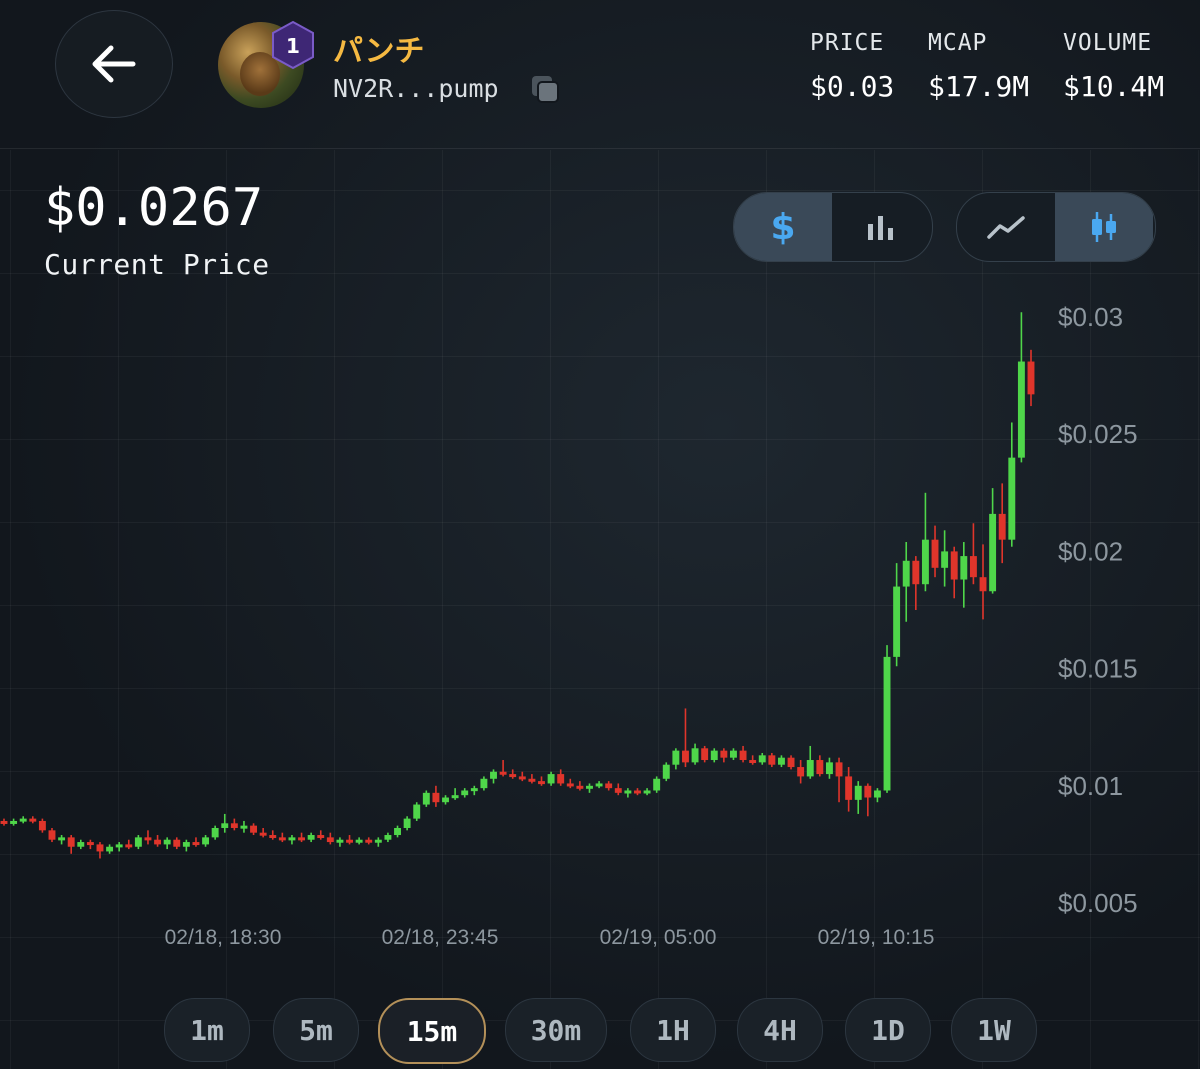 The width and height of the screenshot is (1200, 1069). What do you see at coordinates (1098, 610) in the screenshot?
I see `y-axis: $0.03 $0.025 $0.02 $0.015 $0.01 $0.005` at bounding box center [1098, 610].